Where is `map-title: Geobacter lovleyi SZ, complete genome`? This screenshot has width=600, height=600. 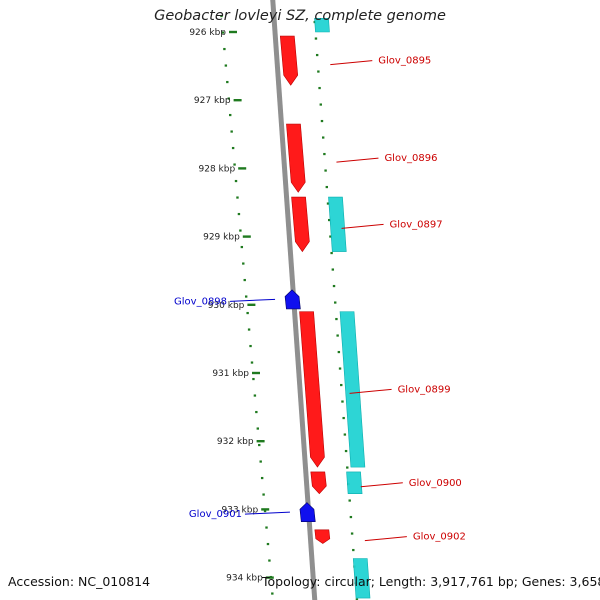 map-title: Geobacter lovleyi SZ, complete genome is located at coordinates (300, 16).